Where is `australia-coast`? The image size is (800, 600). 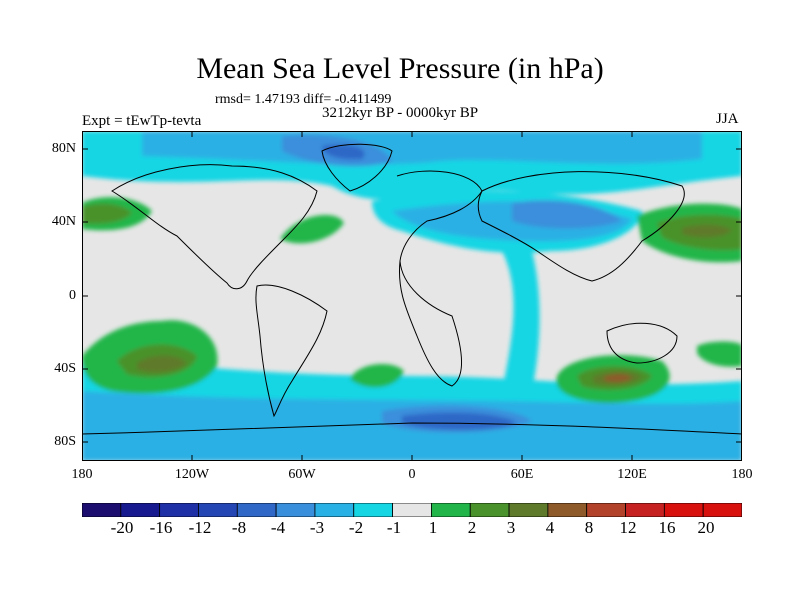 australia-coast is located at coordinates (642, 343).